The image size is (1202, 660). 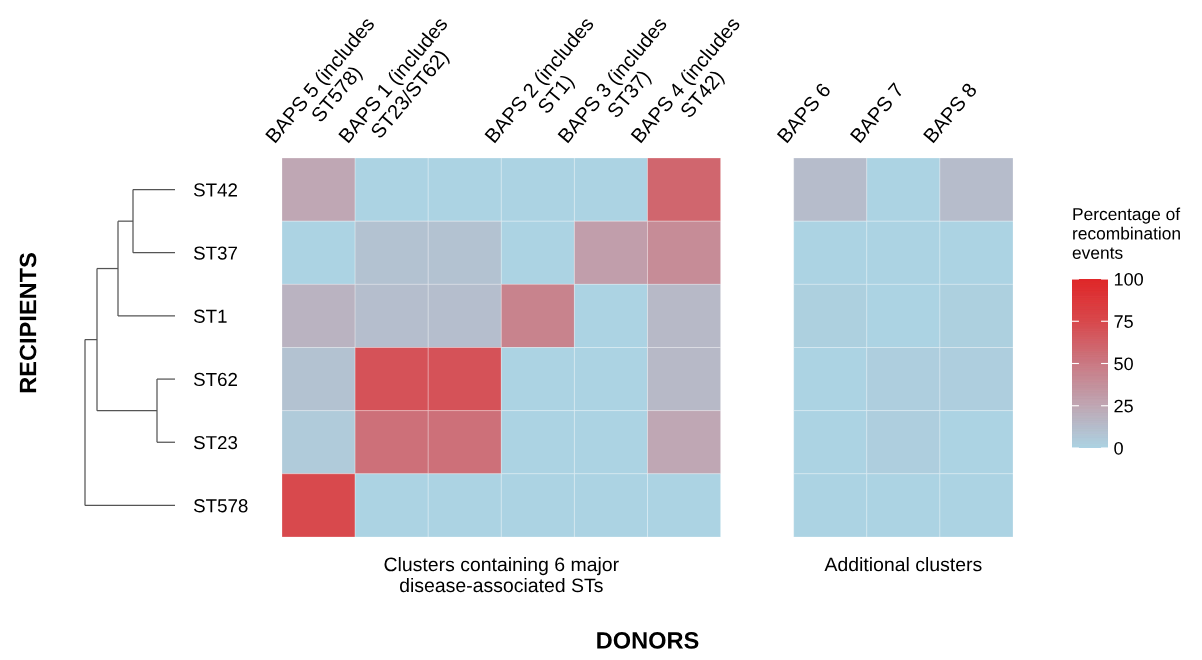 I want to click on color-bar-label: 0, so click(x=1118, y=448).